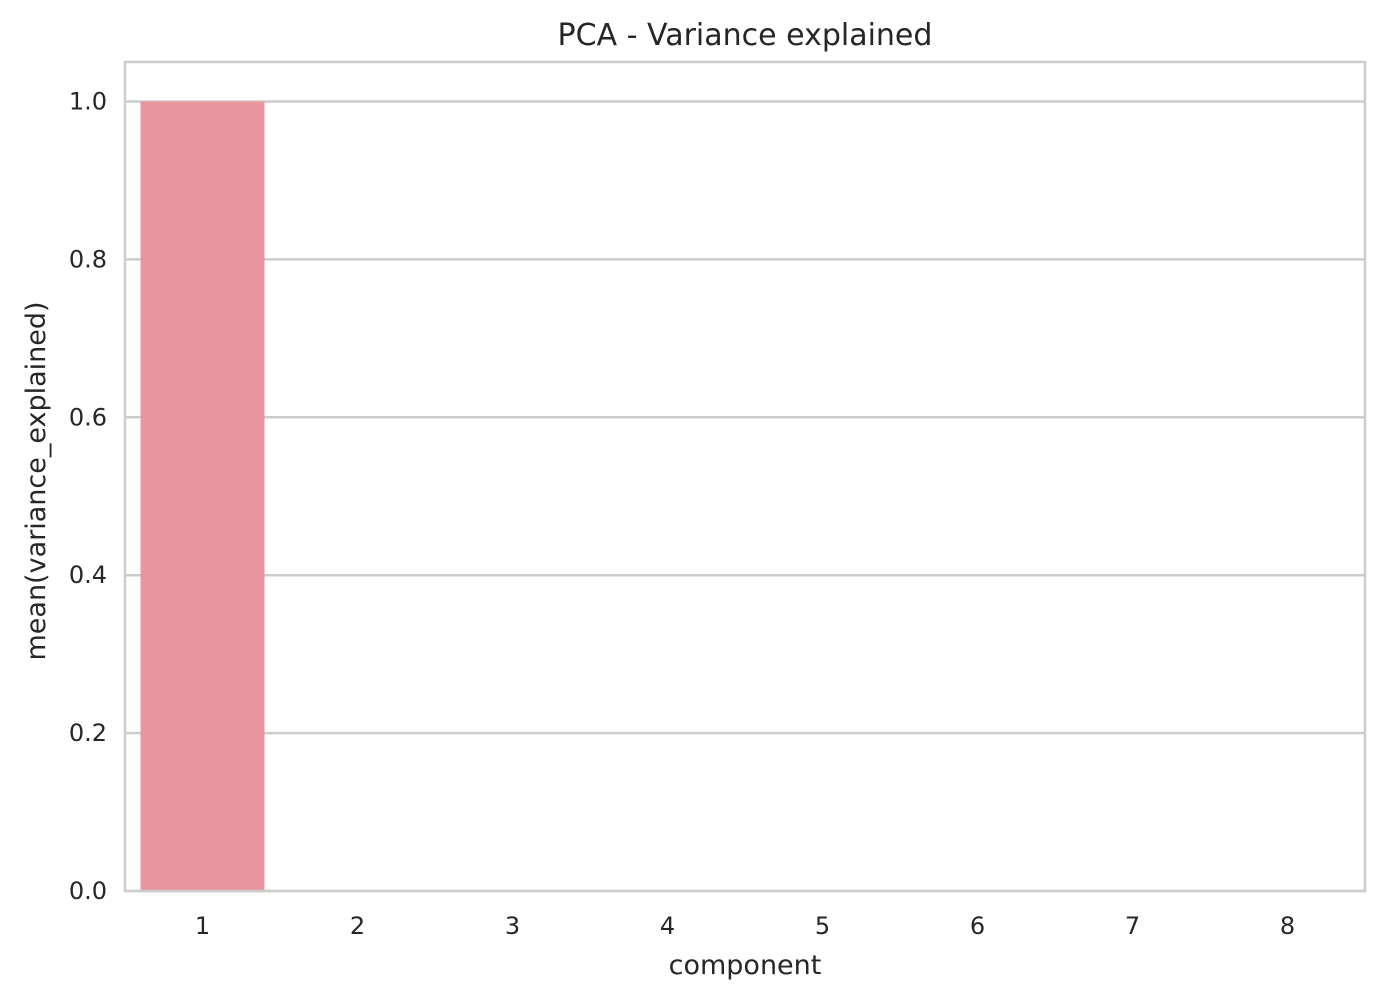  What do you see at coordinates (745, 965) in the screenshot?
I see `x-axis-label: component` at bounding box center [745, 965].